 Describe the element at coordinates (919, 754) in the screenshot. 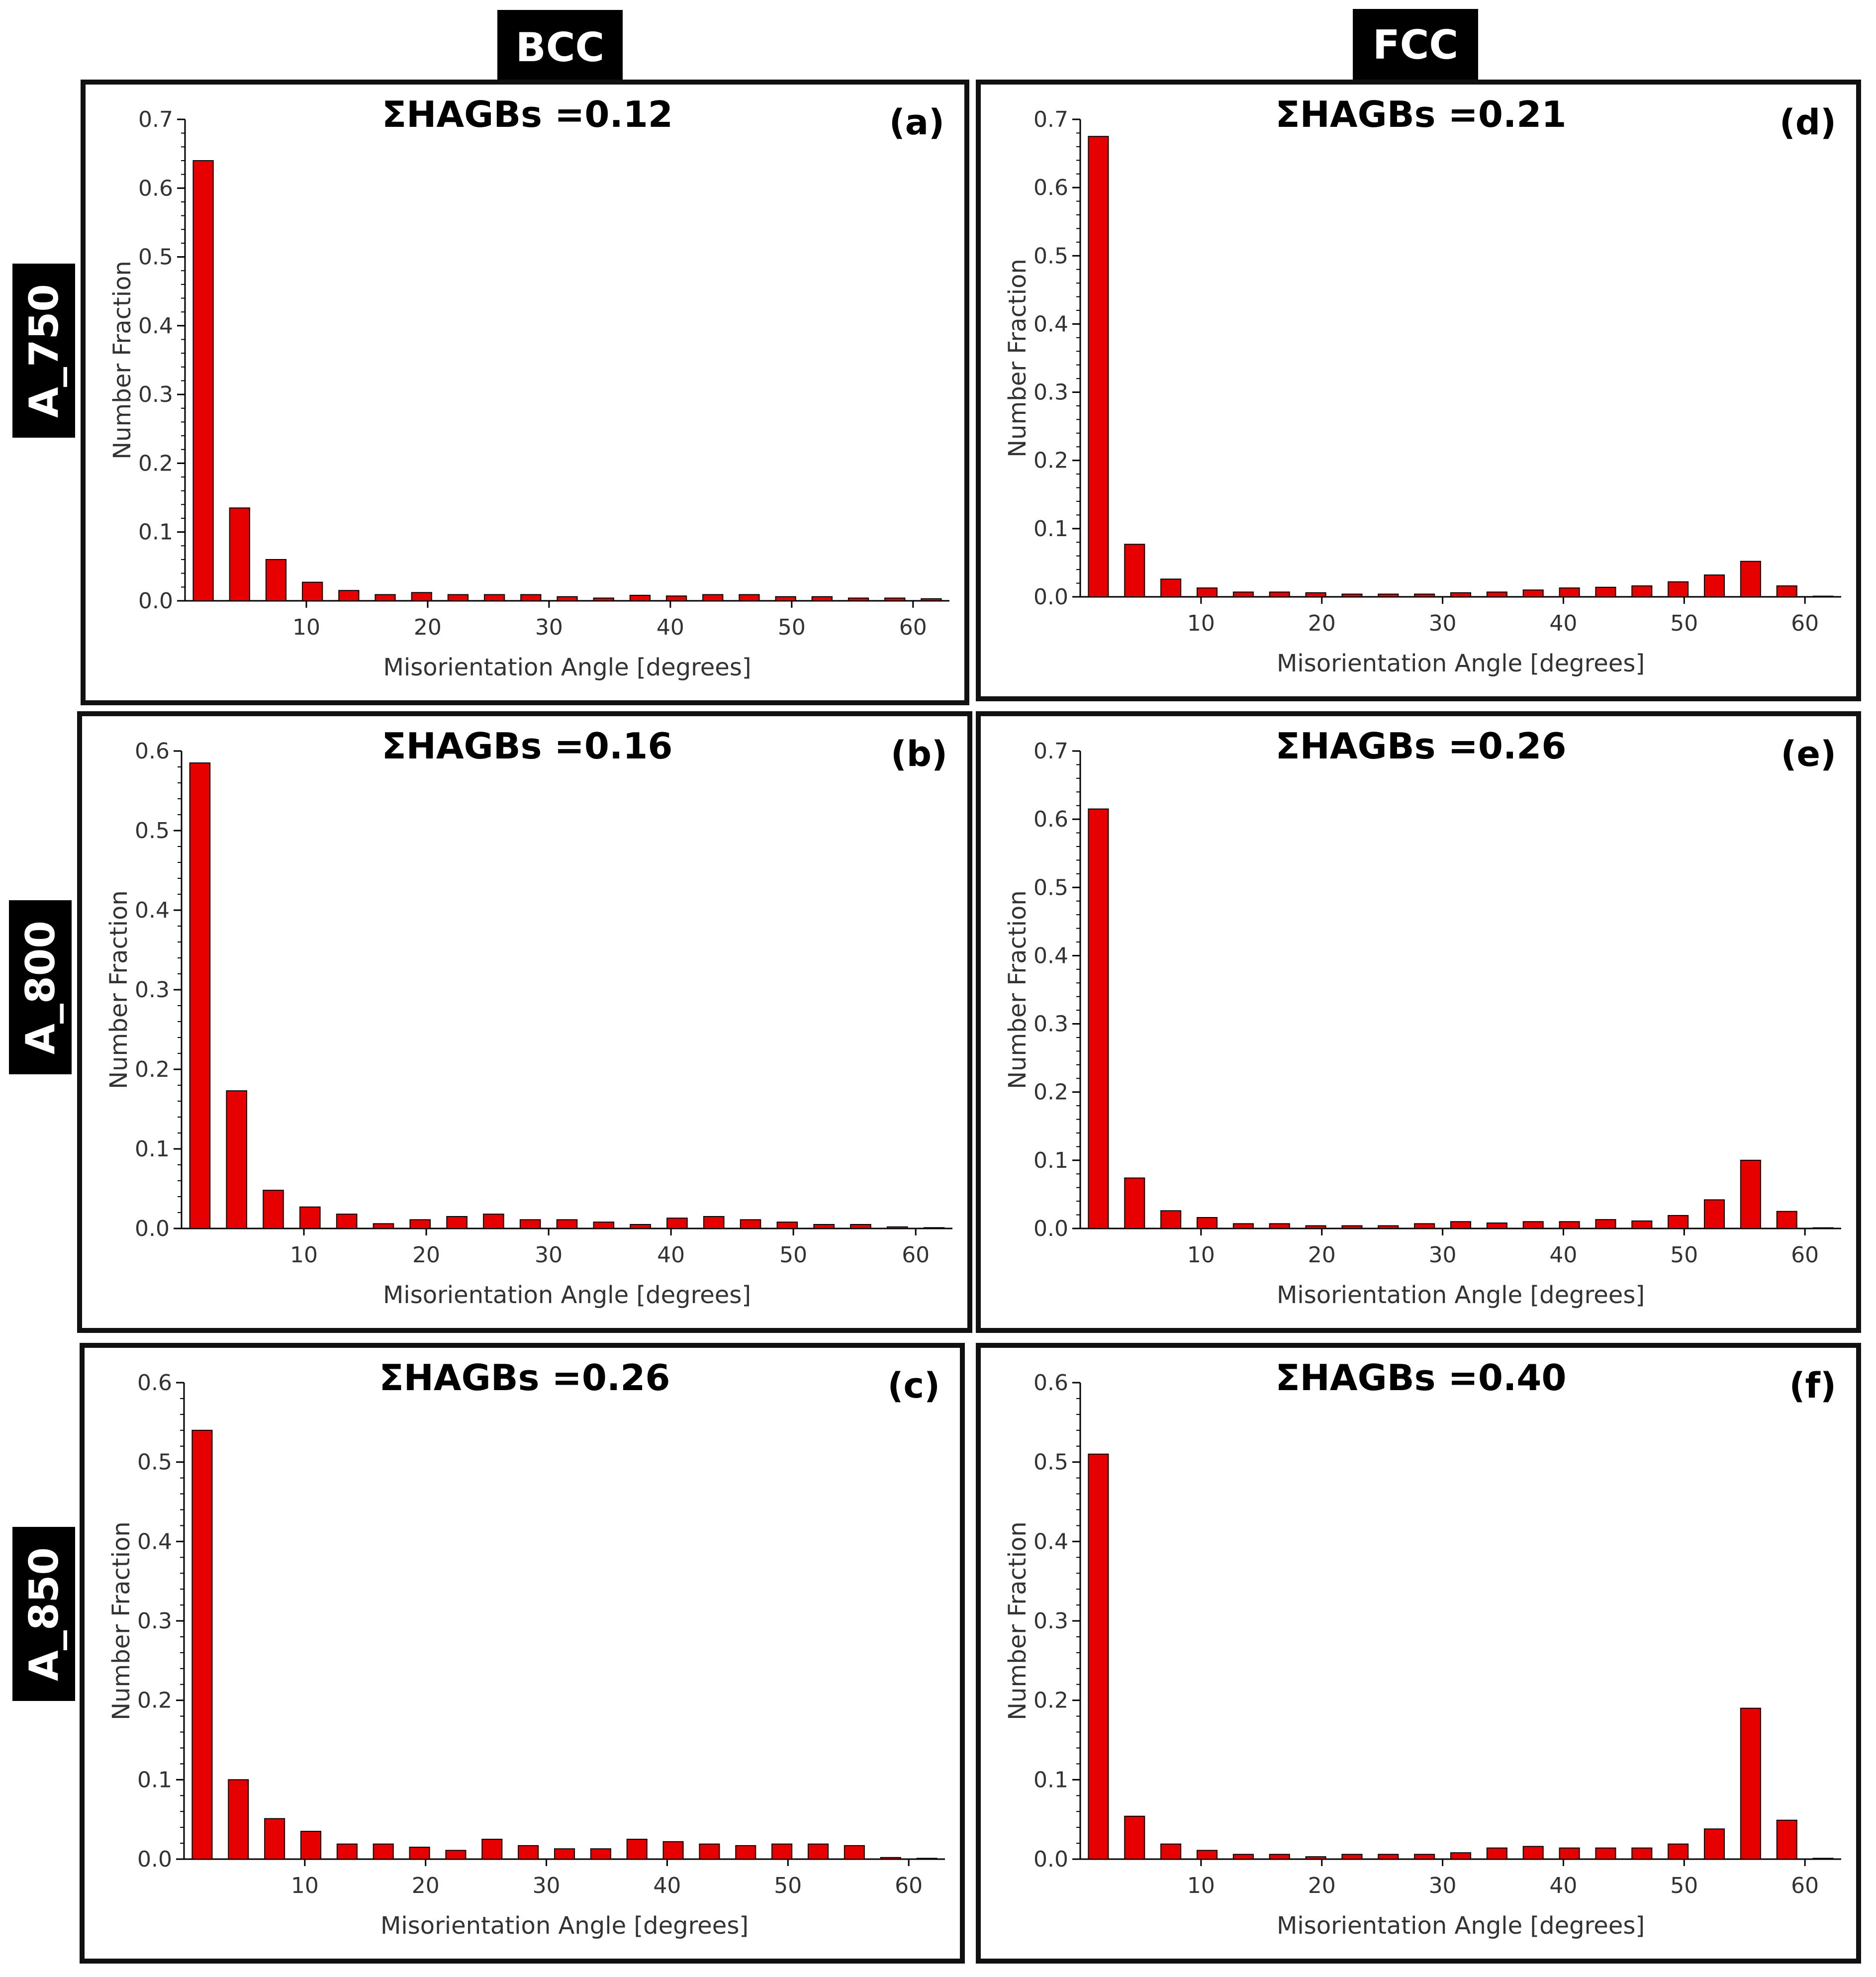

I see `panel-label: (b)` at that location.